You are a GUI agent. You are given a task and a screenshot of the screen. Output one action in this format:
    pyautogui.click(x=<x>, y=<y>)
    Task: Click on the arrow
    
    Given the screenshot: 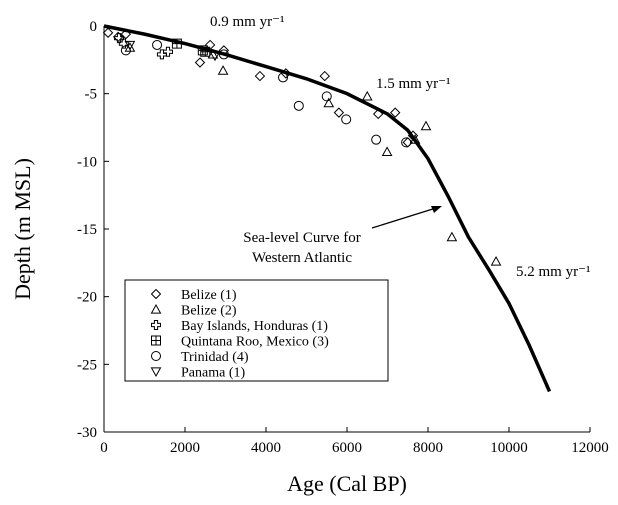 What is the action you would take?
    pyautogui.click(x=404, y=218)
    